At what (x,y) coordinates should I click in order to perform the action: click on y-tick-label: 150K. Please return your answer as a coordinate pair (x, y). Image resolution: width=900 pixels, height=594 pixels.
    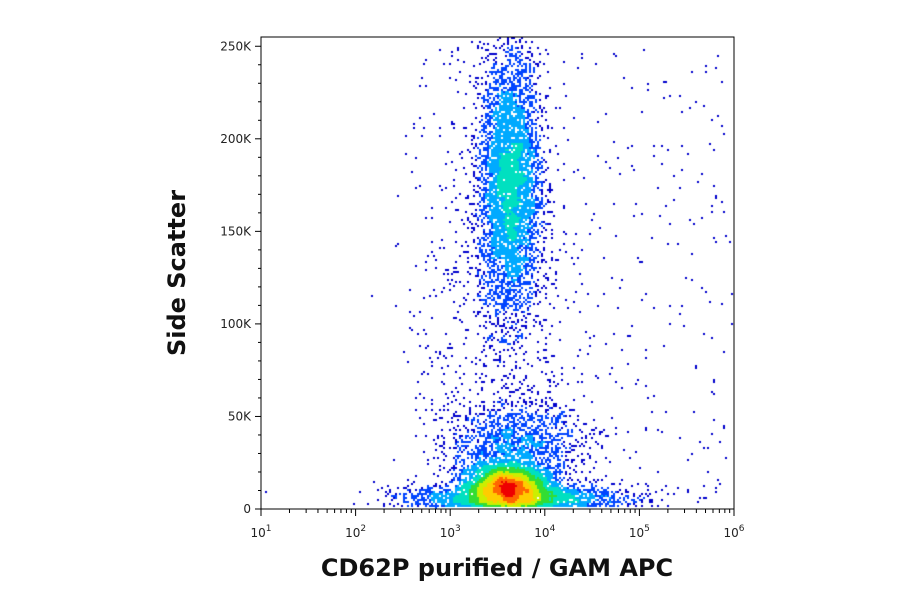
    Looking at the image, I should click on (236, 231).